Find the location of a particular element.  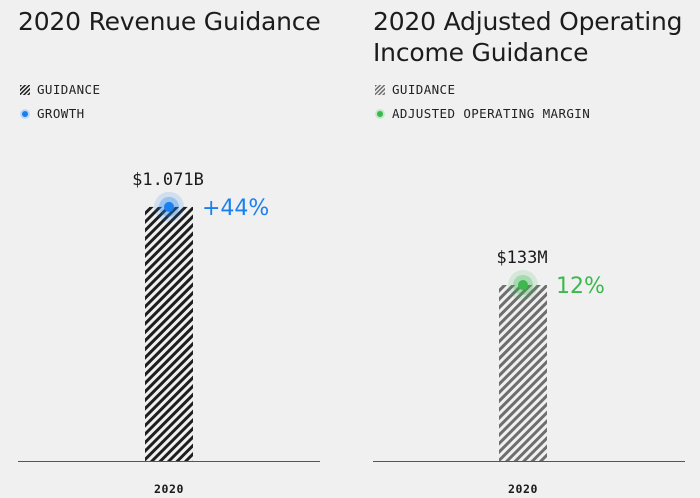

legend-item-growth: GROWTH is located at coordinates (52, 113).